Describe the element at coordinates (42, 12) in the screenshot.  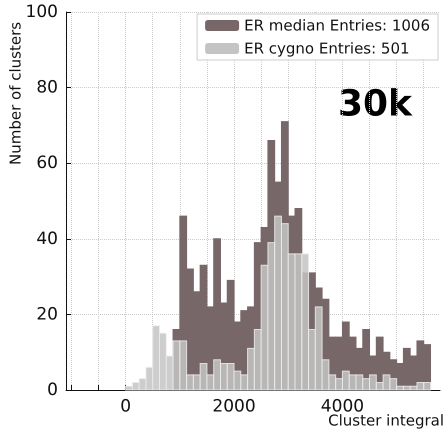
I see `y-tick-label: 100` at that location.